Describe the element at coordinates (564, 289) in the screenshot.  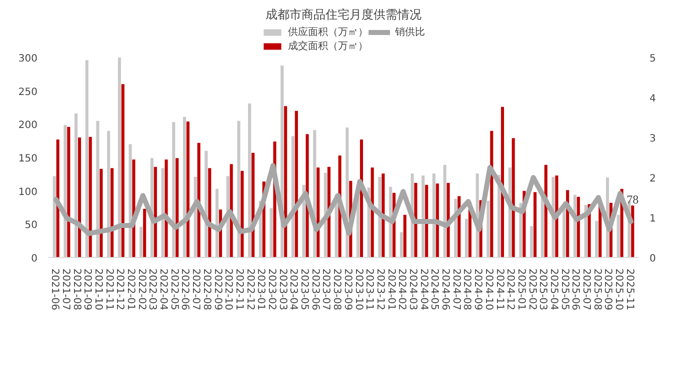
I see `x-tick-label: 2025-05` at that location.